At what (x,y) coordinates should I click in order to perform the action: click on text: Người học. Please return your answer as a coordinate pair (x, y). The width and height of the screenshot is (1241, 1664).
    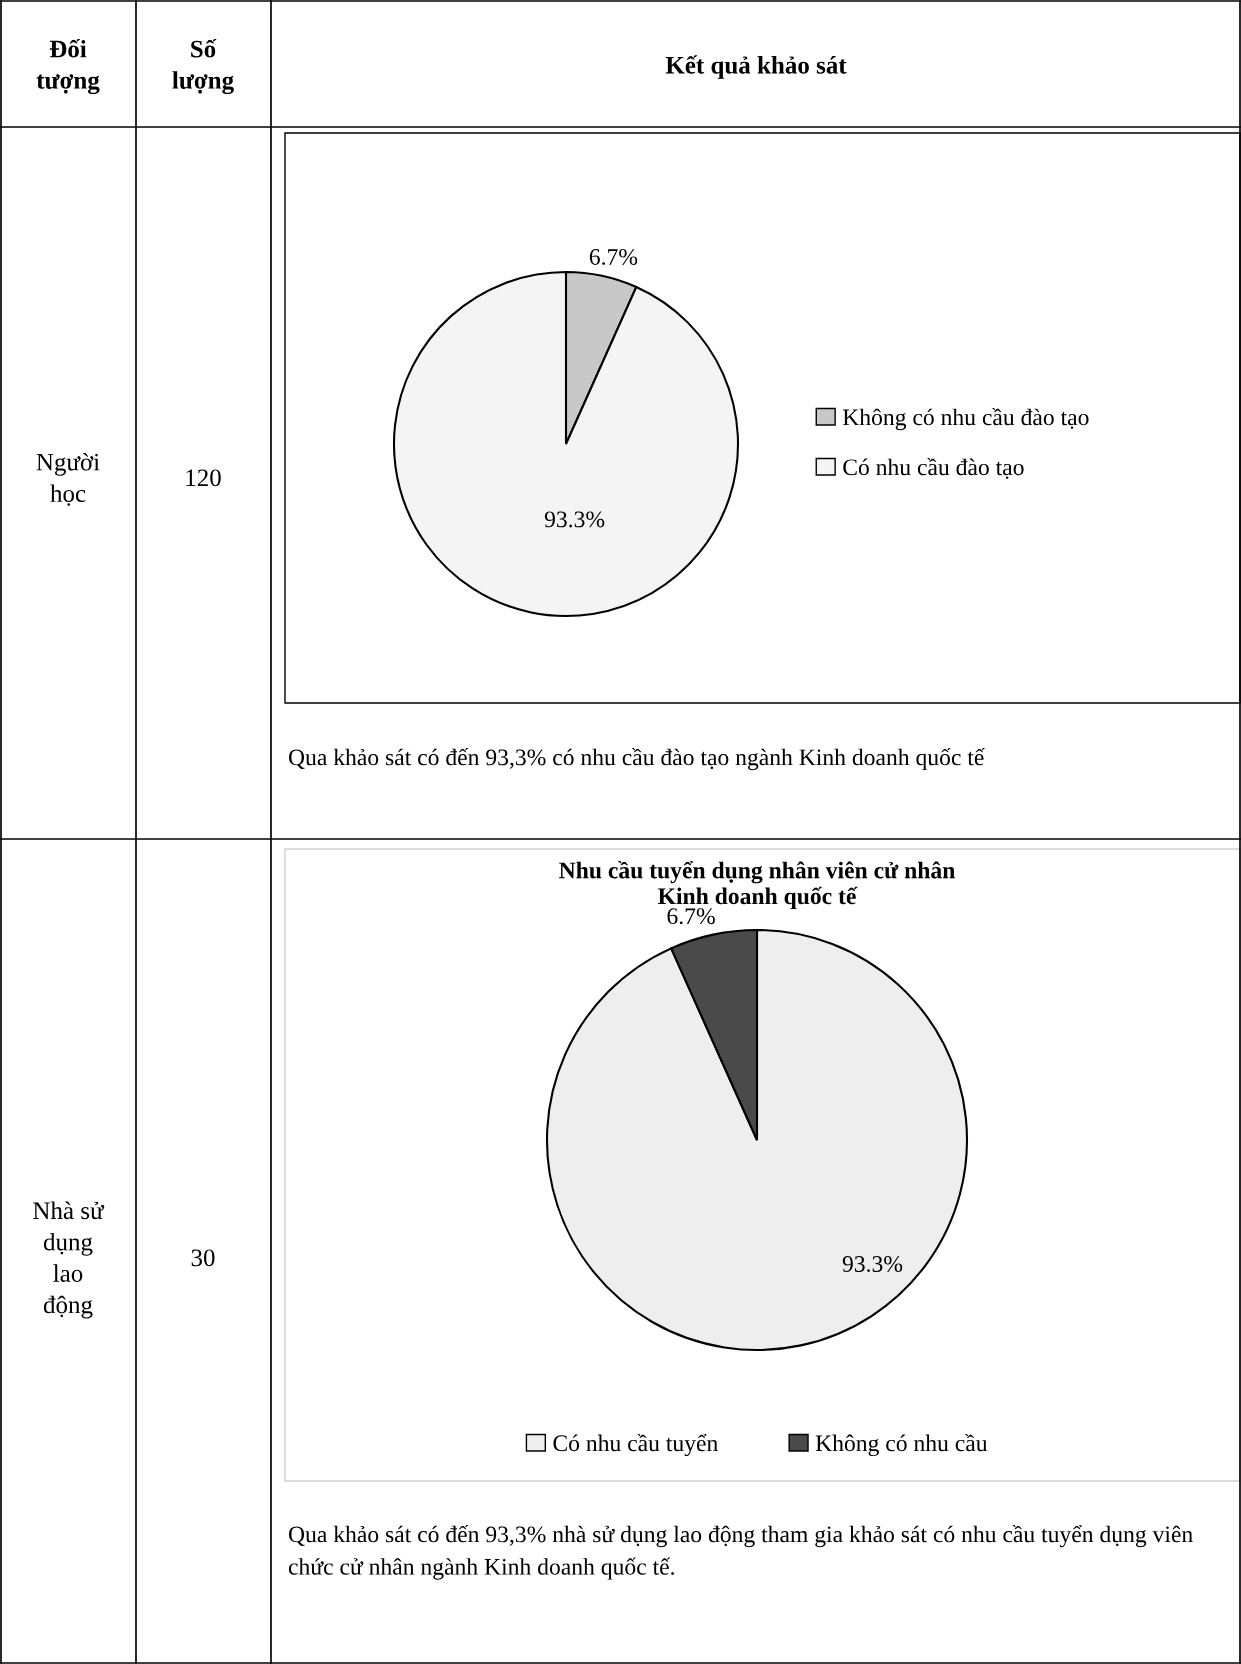
    Looking at the image, I should click on (68, 479).